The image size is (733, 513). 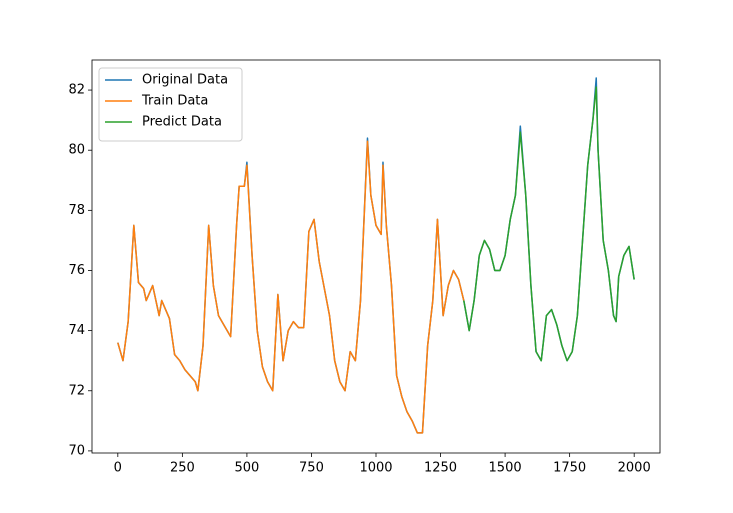 What do you see at coordinates (634, 468) in the screenshot?
I see `x-tick-label: 2000` at bounding box center [634, 468].